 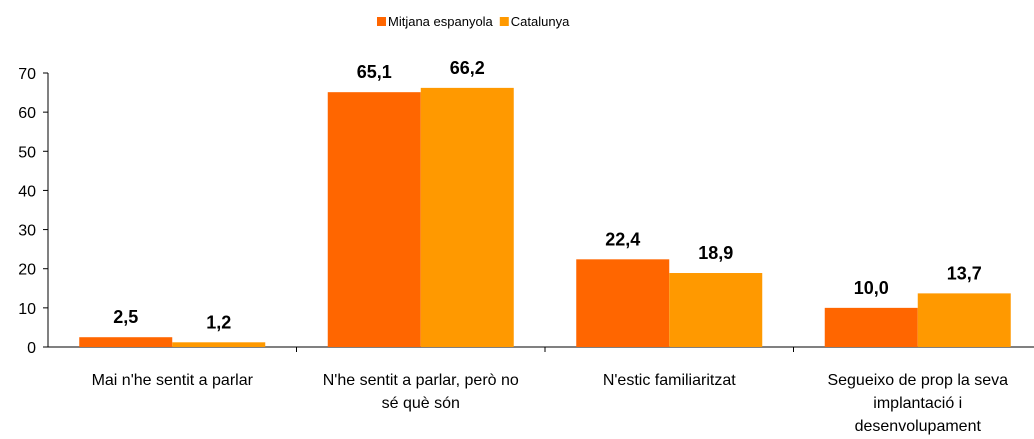 What do you see at coordinates (871, 288) in the screenshot?
I see `value-label: 10,0` at bounding box center [871, 288].